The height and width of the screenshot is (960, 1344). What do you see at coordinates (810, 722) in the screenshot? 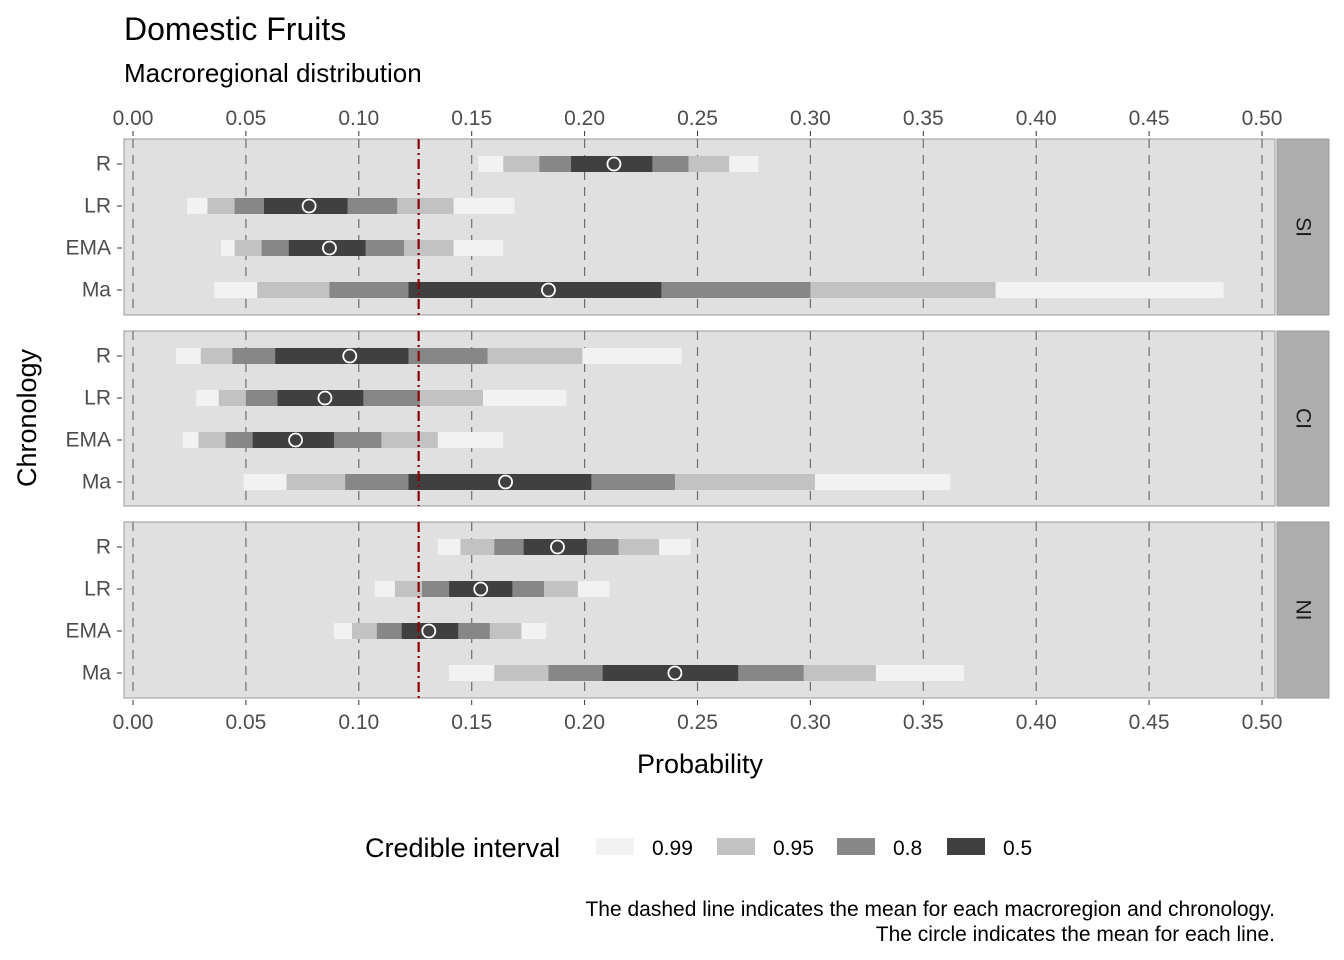
I see `x-tick-label-bottom: 0.30` at bounding box center [810, 722].